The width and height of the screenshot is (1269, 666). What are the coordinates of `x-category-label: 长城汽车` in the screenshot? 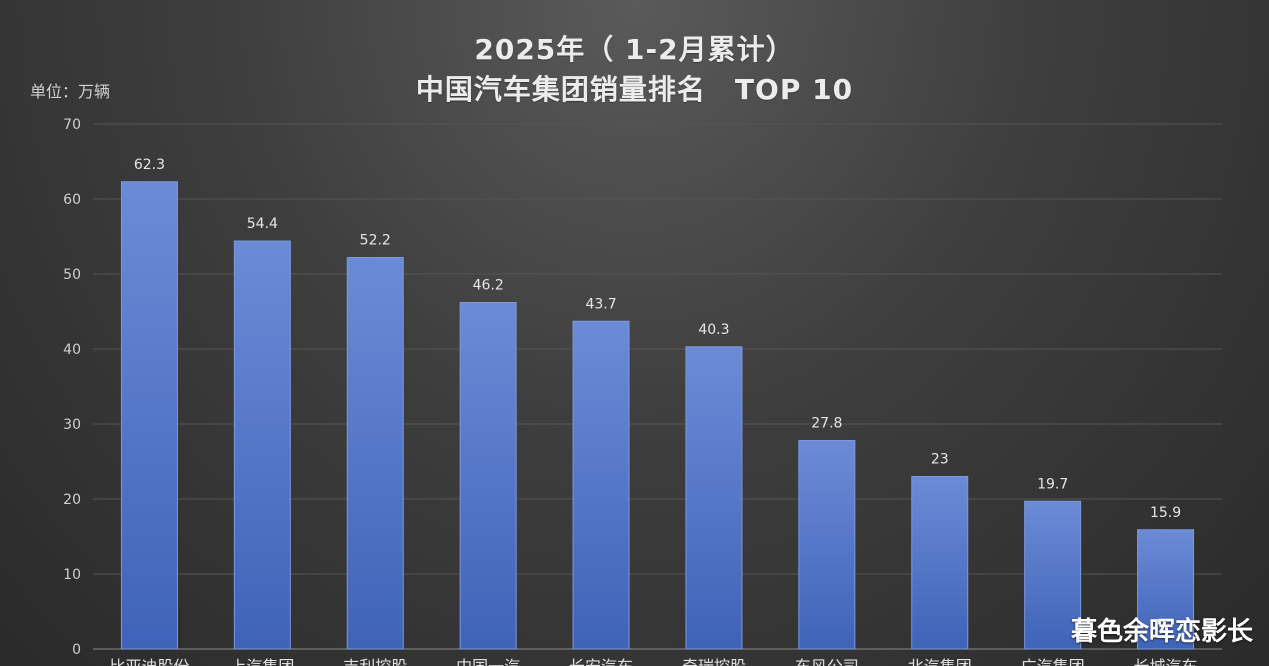 It's located at (1166, 661).